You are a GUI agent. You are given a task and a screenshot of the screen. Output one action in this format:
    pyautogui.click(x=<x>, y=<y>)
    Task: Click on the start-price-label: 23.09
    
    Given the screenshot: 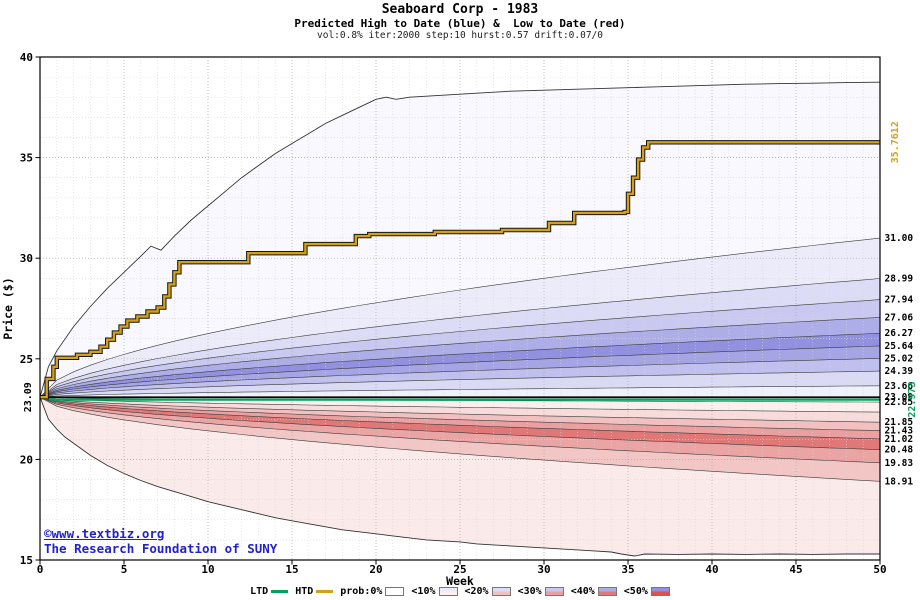 What is the action you would take?
    pyautogui.click(x=28, y=397)
    